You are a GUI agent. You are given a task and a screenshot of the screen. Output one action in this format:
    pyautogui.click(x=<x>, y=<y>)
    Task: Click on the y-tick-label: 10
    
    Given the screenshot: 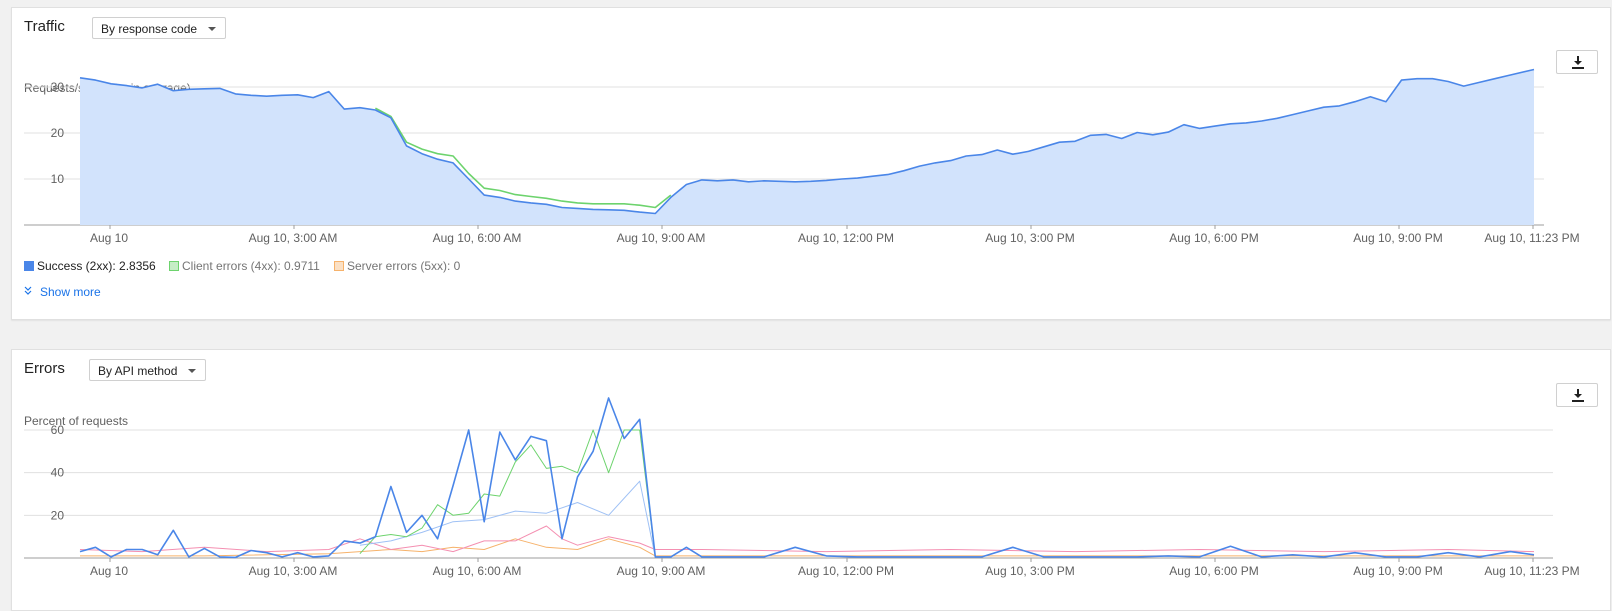 What is the action you would take?
    pyautogui.click(x=58, y=179)
    